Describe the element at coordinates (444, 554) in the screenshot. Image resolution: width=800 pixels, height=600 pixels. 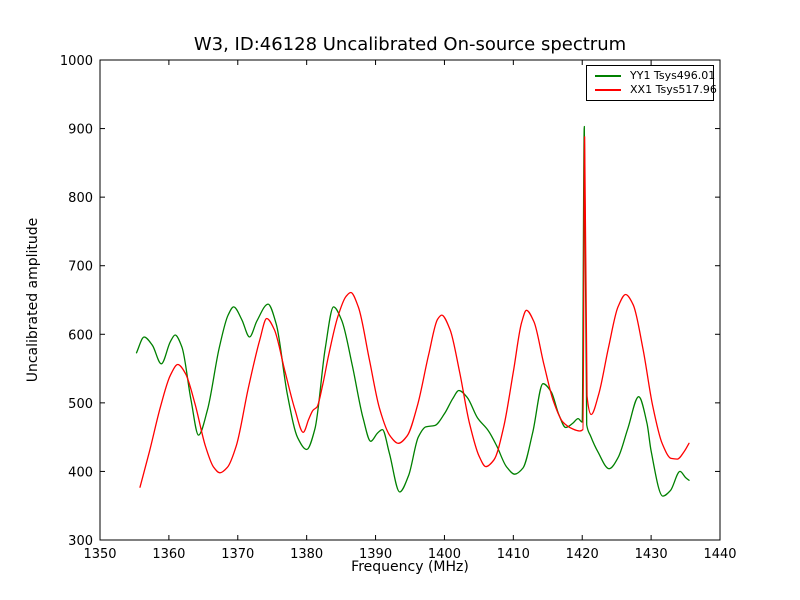
I see `x-tick-label: 1400` at that location.